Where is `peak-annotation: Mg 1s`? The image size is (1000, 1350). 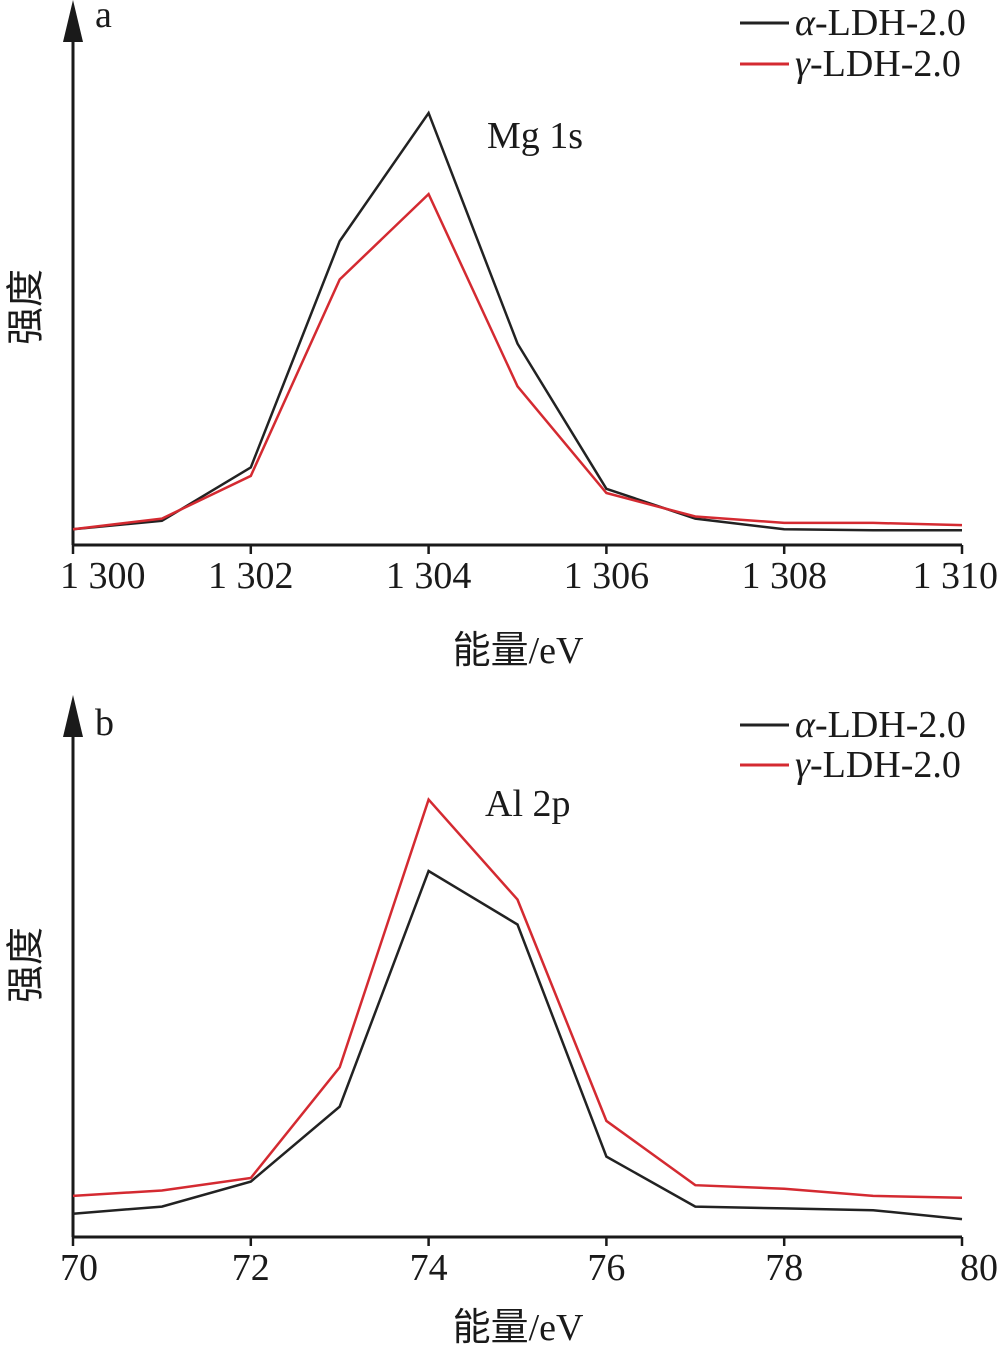 peak-annotation: Mg 1s is located at coordinates (535, 136).